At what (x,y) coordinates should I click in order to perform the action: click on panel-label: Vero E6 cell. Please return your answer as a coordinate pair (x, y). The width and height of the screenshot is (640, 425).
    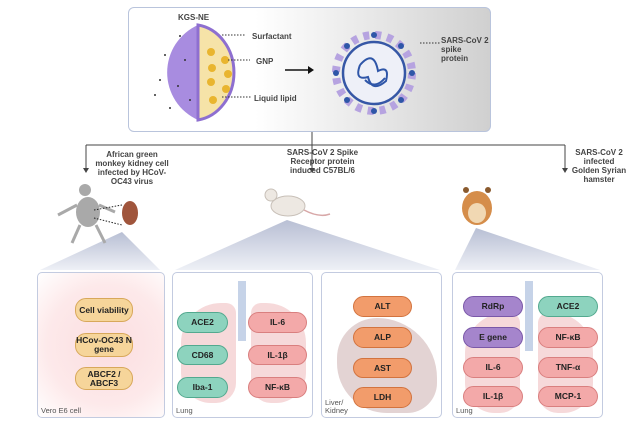
    Looking at the image, I should click on (61, 410).